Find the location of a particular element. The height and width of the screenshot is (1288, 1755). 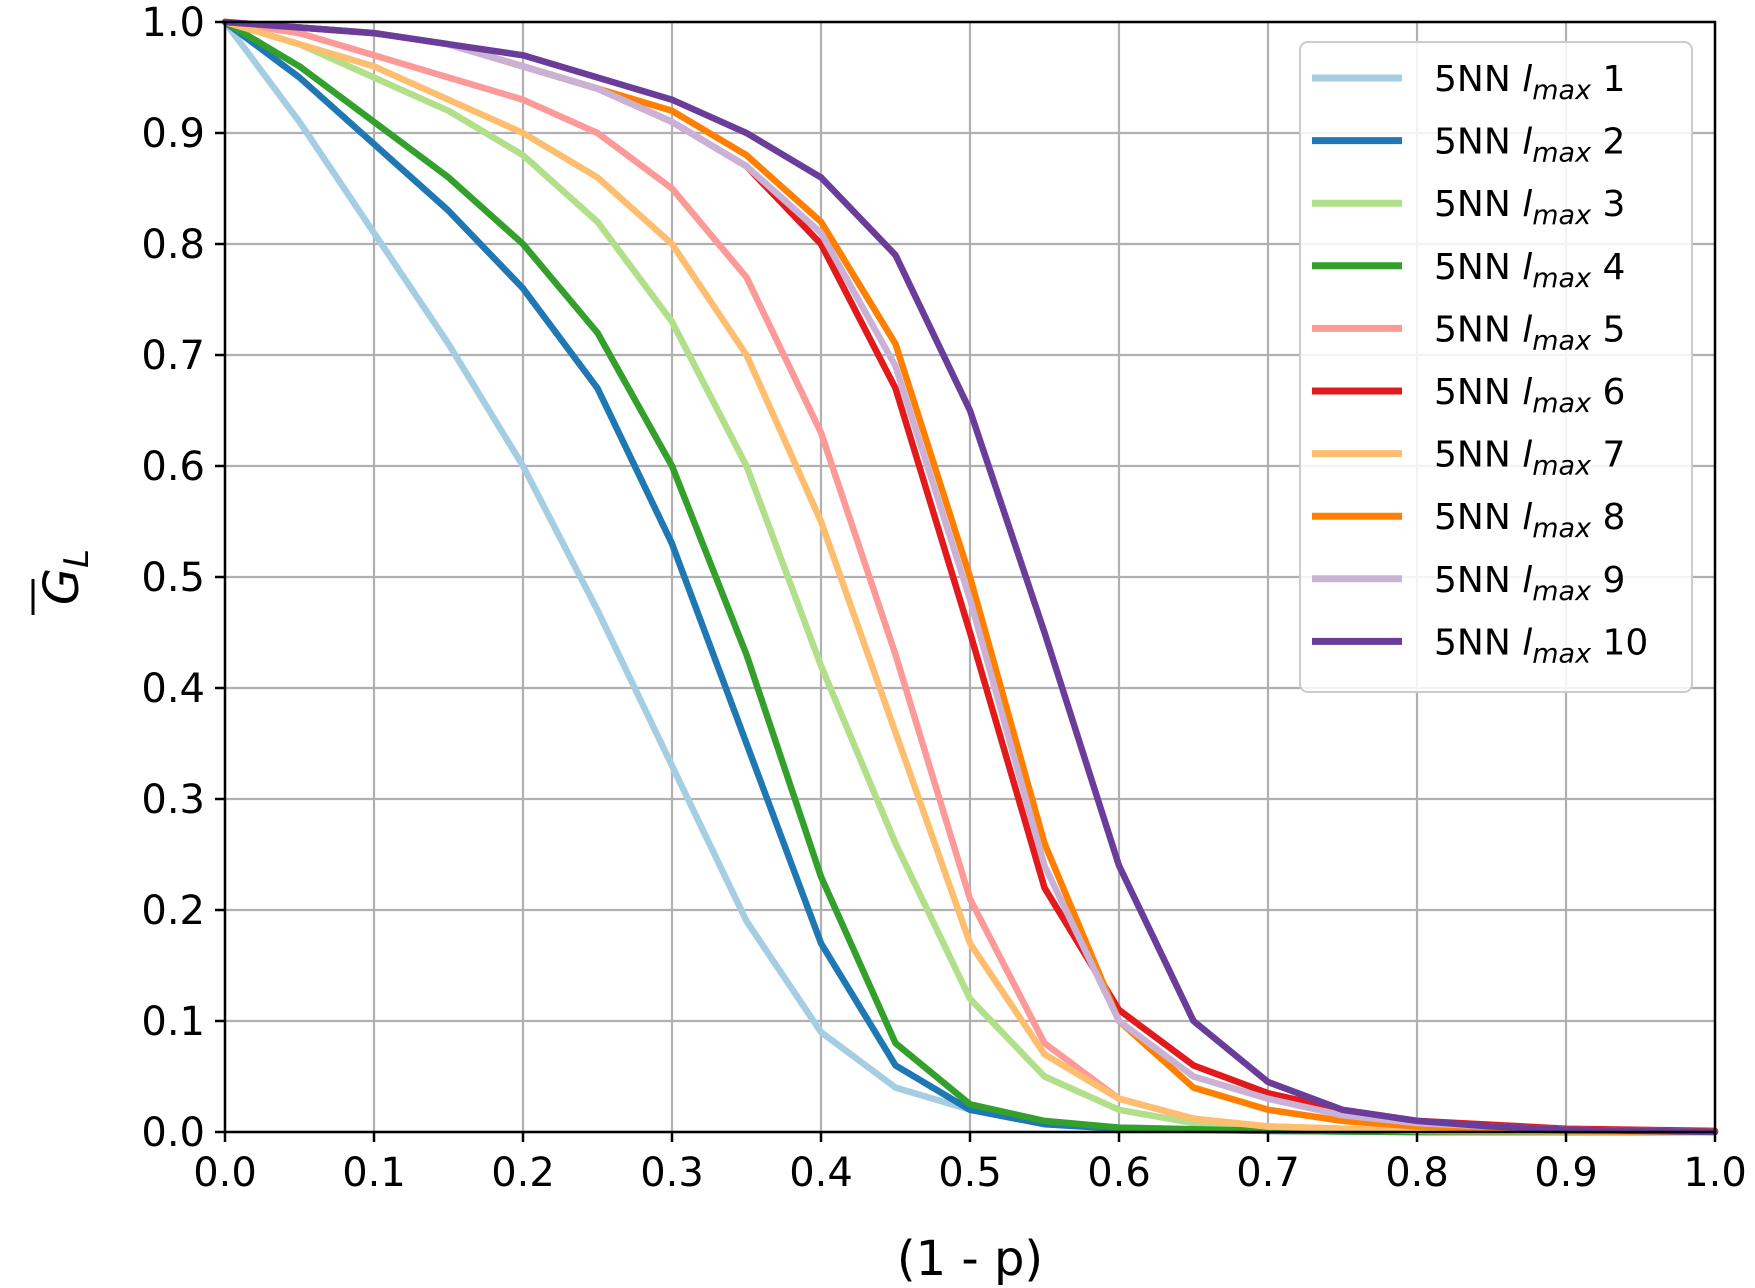

x-tick-label: 0.9 is located at coordinates (1566, 1173).